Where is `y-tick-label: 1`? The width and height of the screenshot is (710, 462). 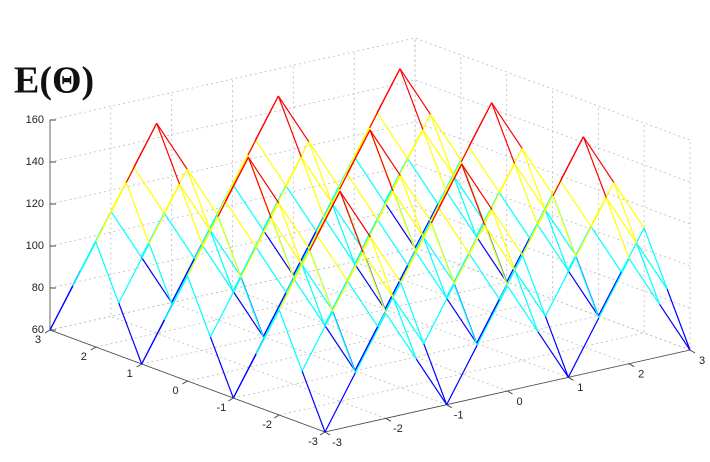
y-tick-label: 1 is located at coordinates (130, 374).